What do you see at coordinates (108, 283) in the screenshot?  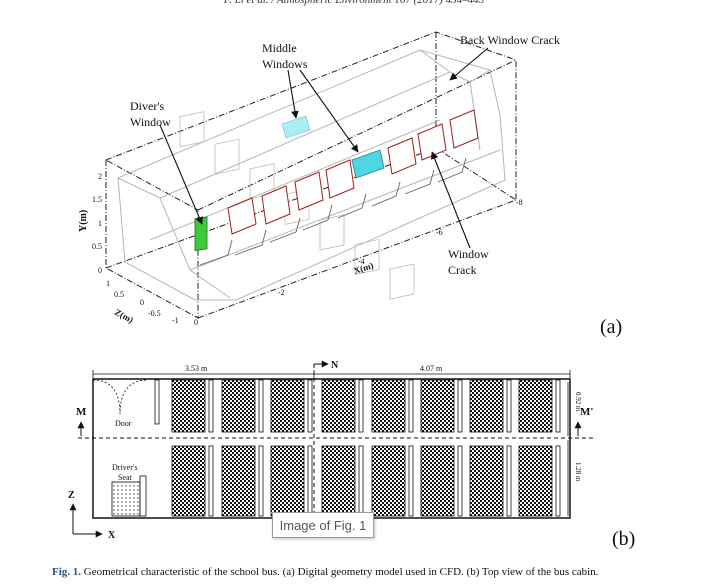 I see `z-tick: 1` at bounding box center [108, 283].